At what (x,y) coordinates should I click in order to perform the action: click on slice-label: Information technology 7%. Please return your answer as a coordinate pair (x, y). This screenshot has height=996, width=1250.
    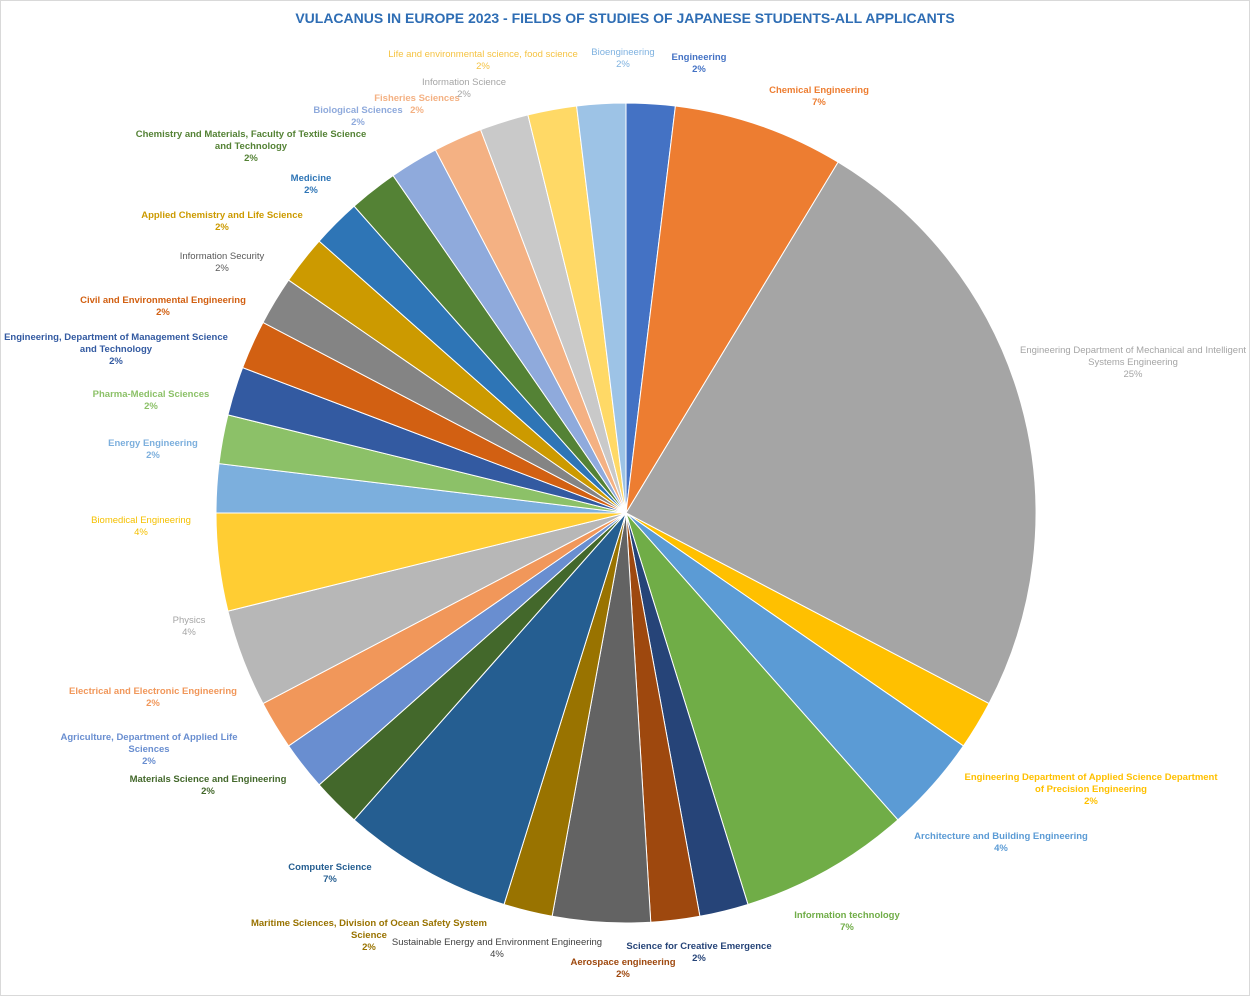
    Looking at the image, I should click on (847, 922).